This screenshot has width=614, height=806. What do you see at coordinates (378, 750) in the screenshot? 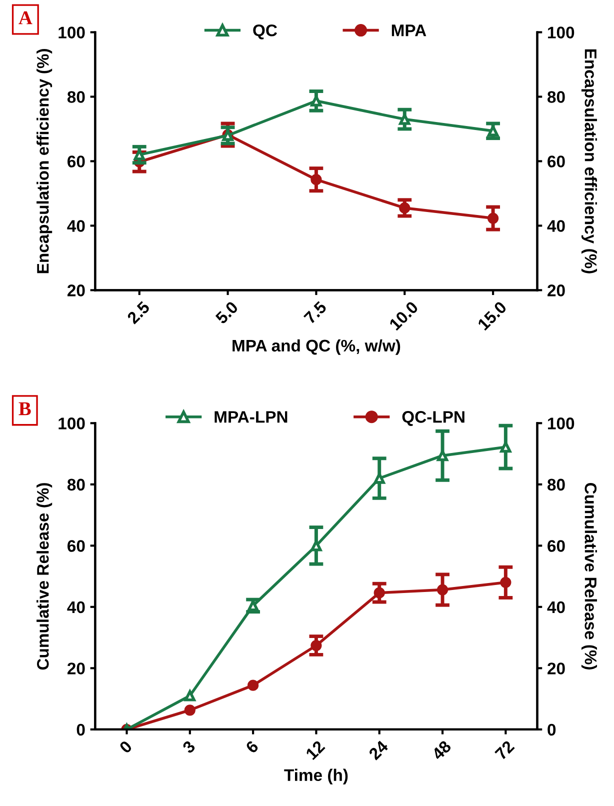
I see `x-tick-label: 24` at bounding box center [378, 750].